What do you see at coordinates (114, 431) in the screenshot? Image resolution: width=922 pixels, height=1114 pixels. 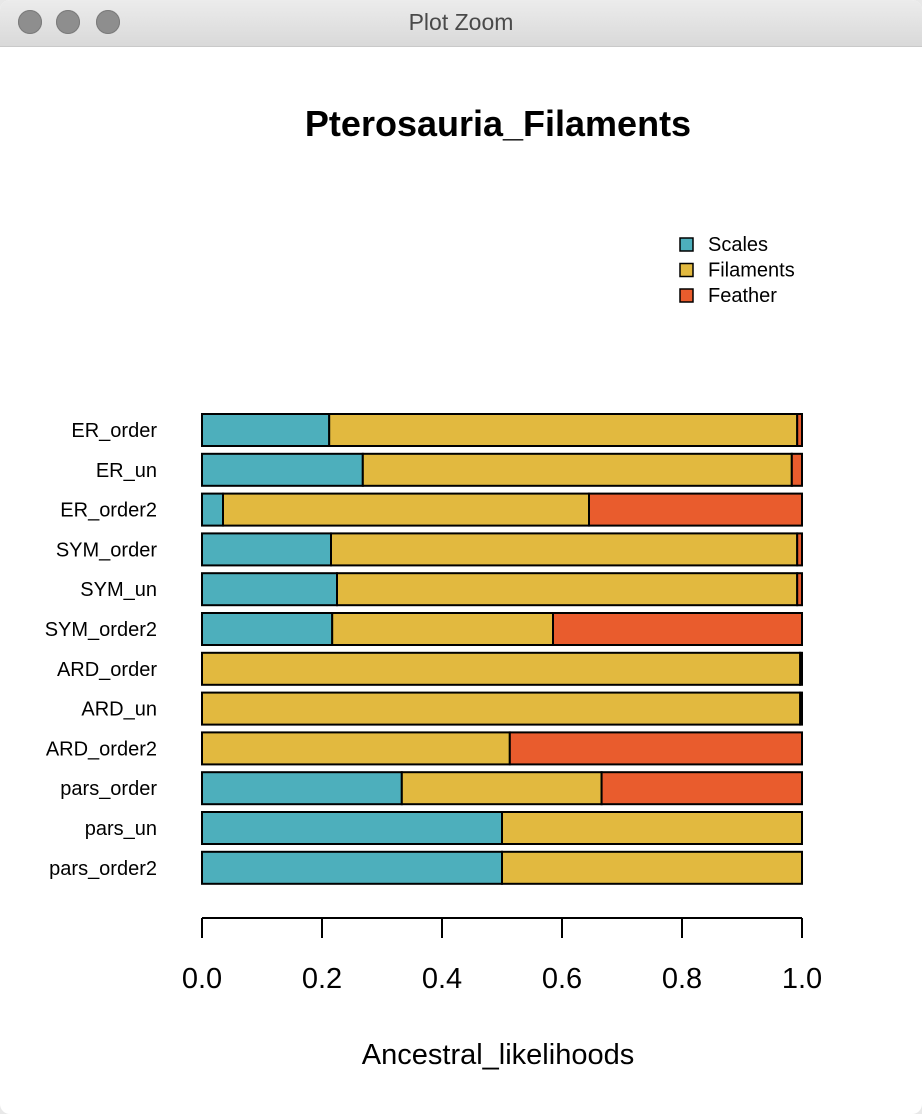 I see `y-tick-label: ER_order` at bounding box center [114, 431].